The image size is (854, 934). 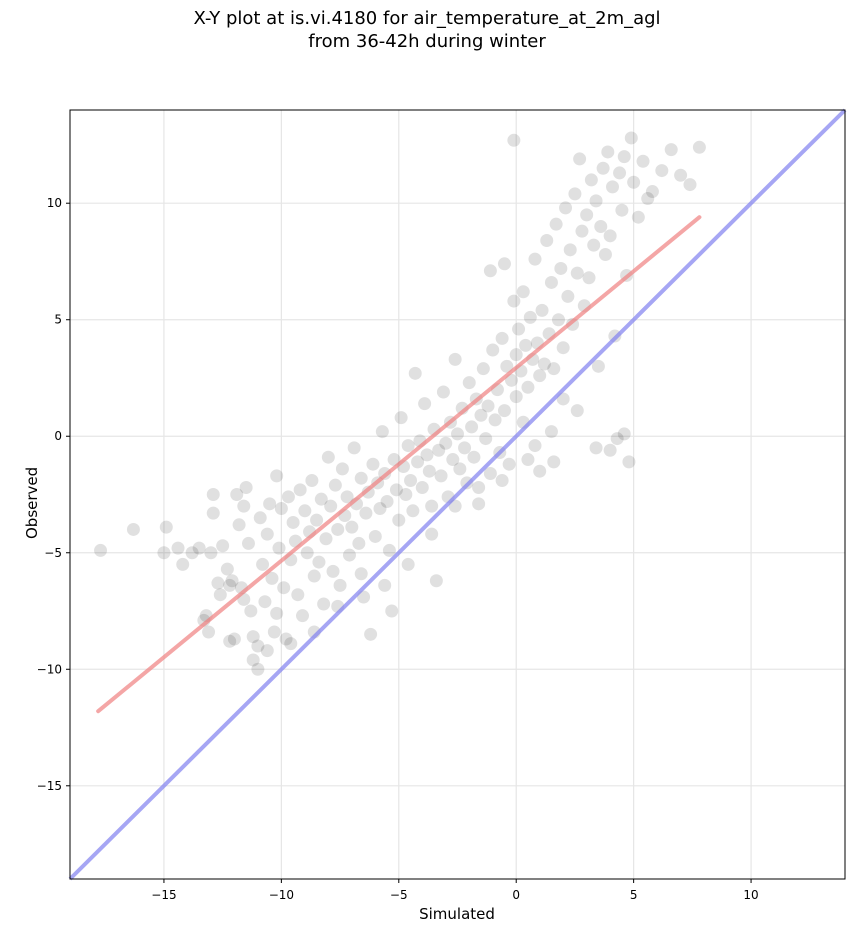 What do you see at coordinates (516, 895) in the screenshot?
I see `x-tick-label: 0` at bounding box center [516, 895].